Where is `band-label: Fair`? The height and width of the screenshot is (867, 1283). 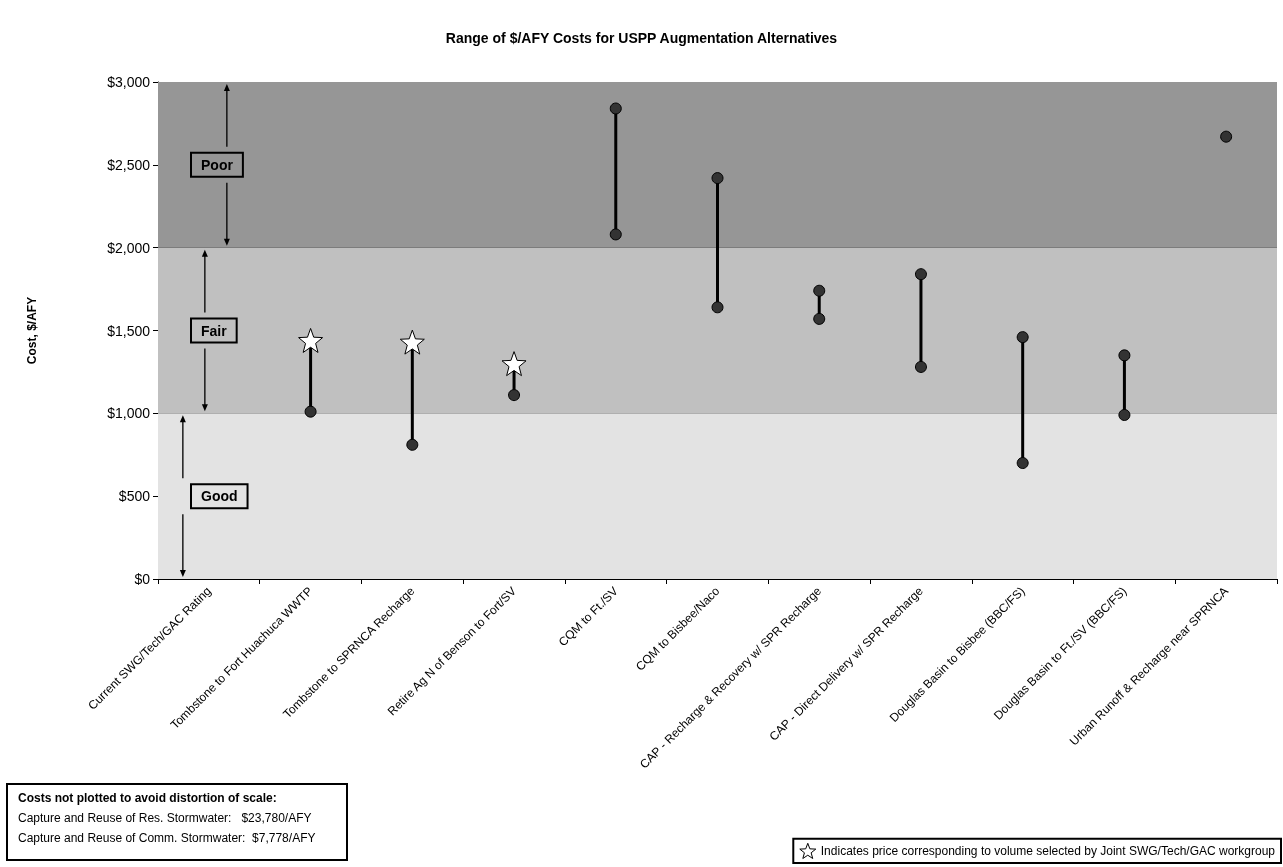 band-label: Fair is located at coordinates (214, 330).